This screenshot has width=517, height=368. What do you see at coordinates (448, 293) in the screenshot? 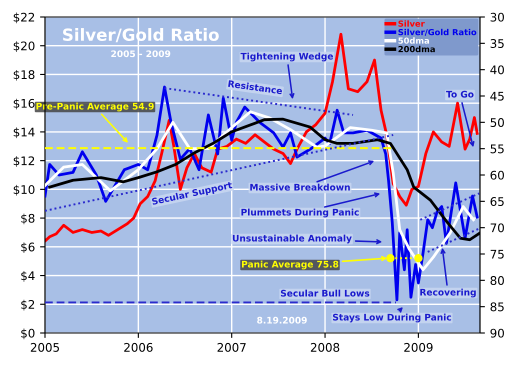
I see `annotation: Recovering` at bounding box center [448, 293].